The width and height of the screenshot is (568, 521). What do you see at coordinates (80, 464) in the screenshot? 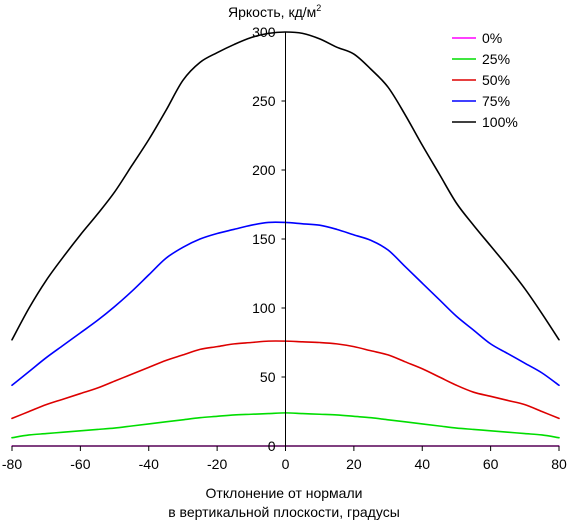
I see `x-tick-label: -60` at bounding box center [80, 464].